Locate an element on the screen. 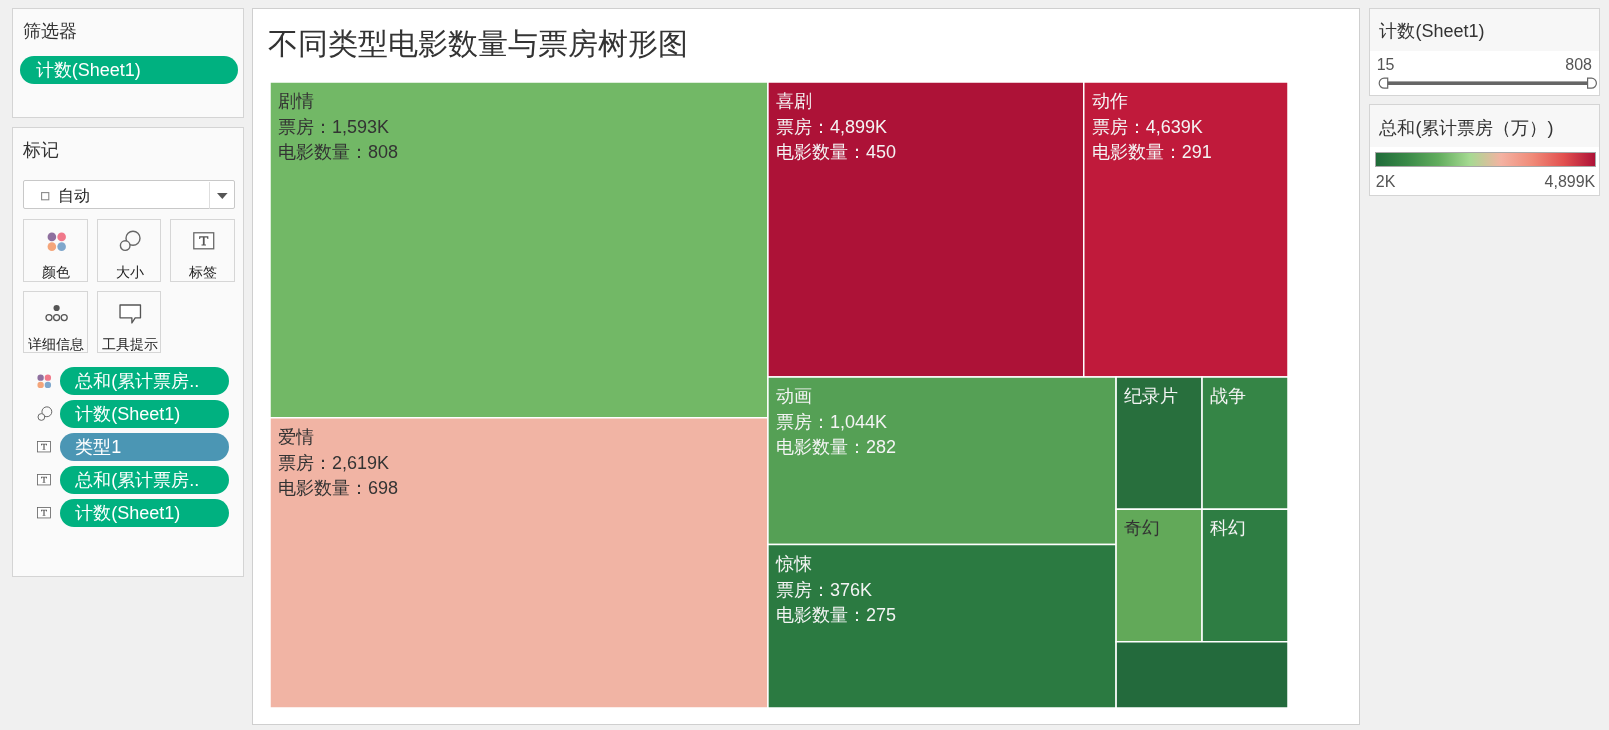 The height and width of the screenshot is (730, 1609). category-label: 喜剧 is located at coordinates (793, 101).